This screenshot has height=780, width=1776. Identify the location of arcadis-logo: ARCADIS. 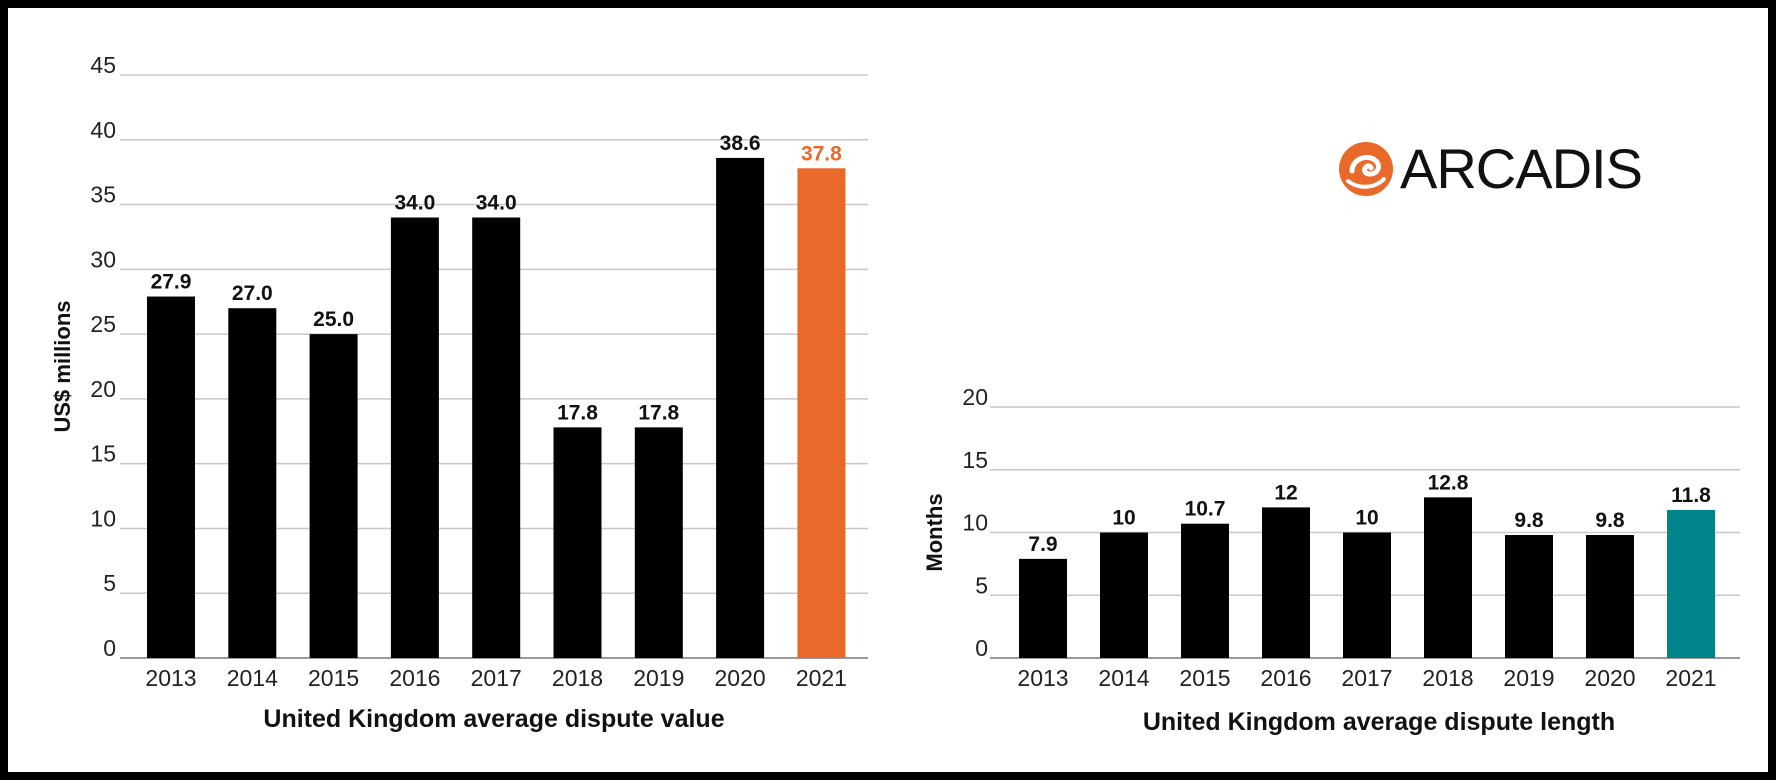
(1490, 168).